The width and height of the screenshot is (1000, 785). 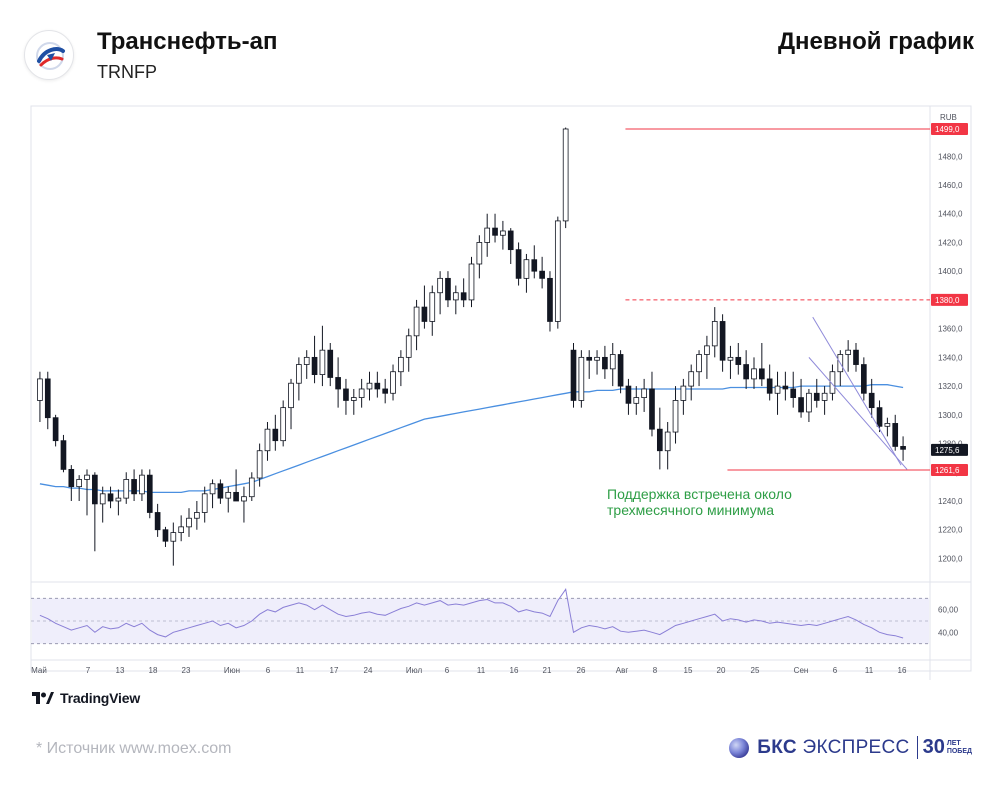 What do you see at coordinates (471, 439) in the screenshot?
I see `moving-average-line` at bounding box center [471, 439].